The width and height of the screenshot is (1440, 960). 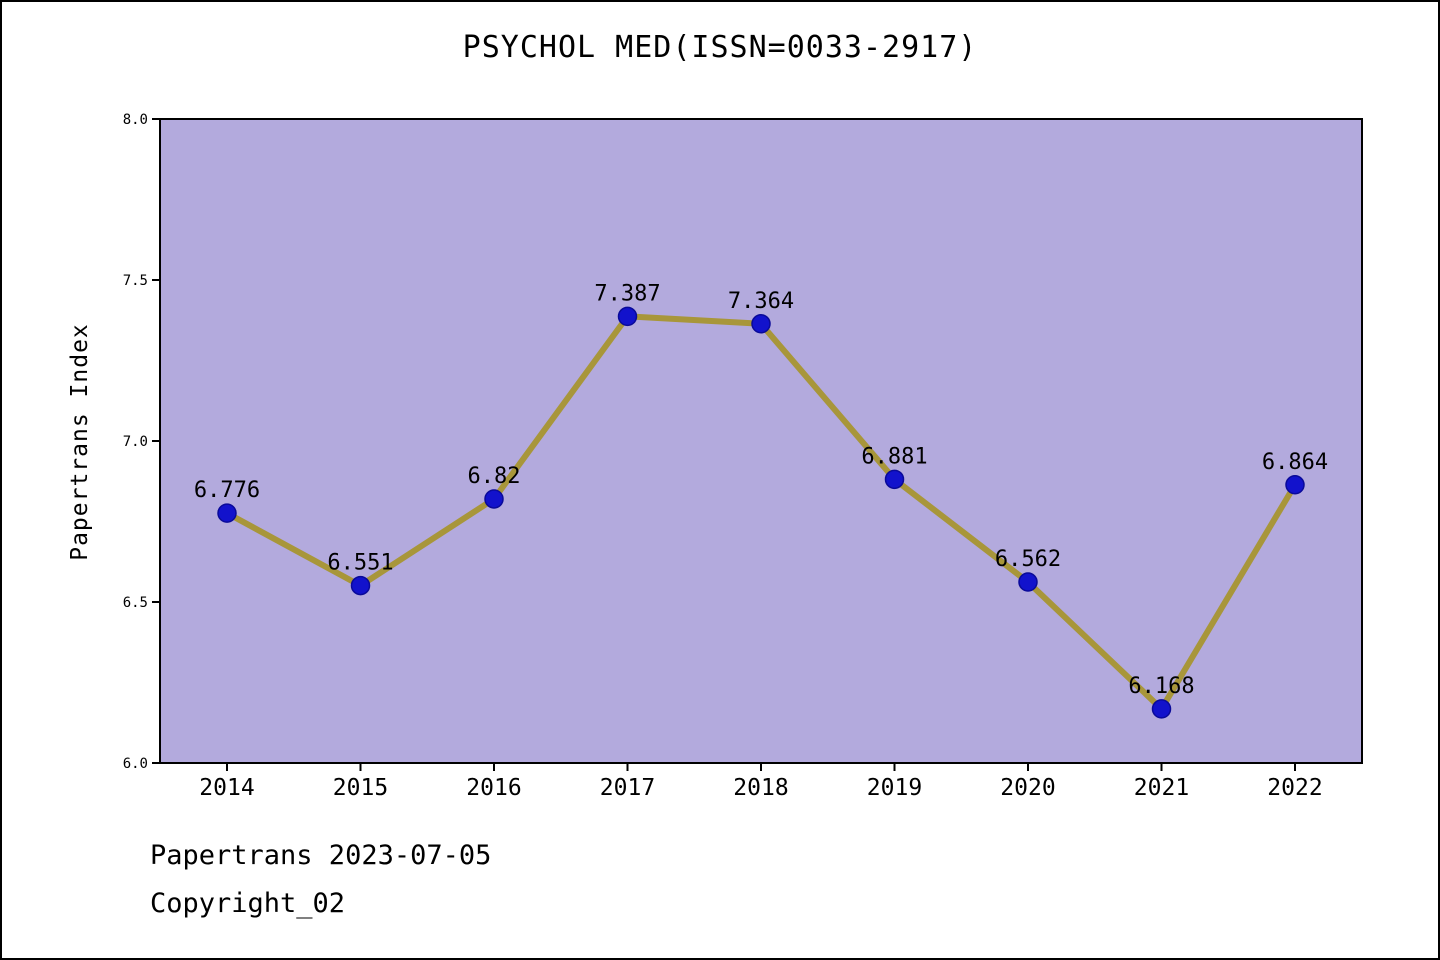 What do you see at coordinates (248, 903) in the screenshot?
I see `footer-copyright: Copyright_02` at bounding box center [248, 903].